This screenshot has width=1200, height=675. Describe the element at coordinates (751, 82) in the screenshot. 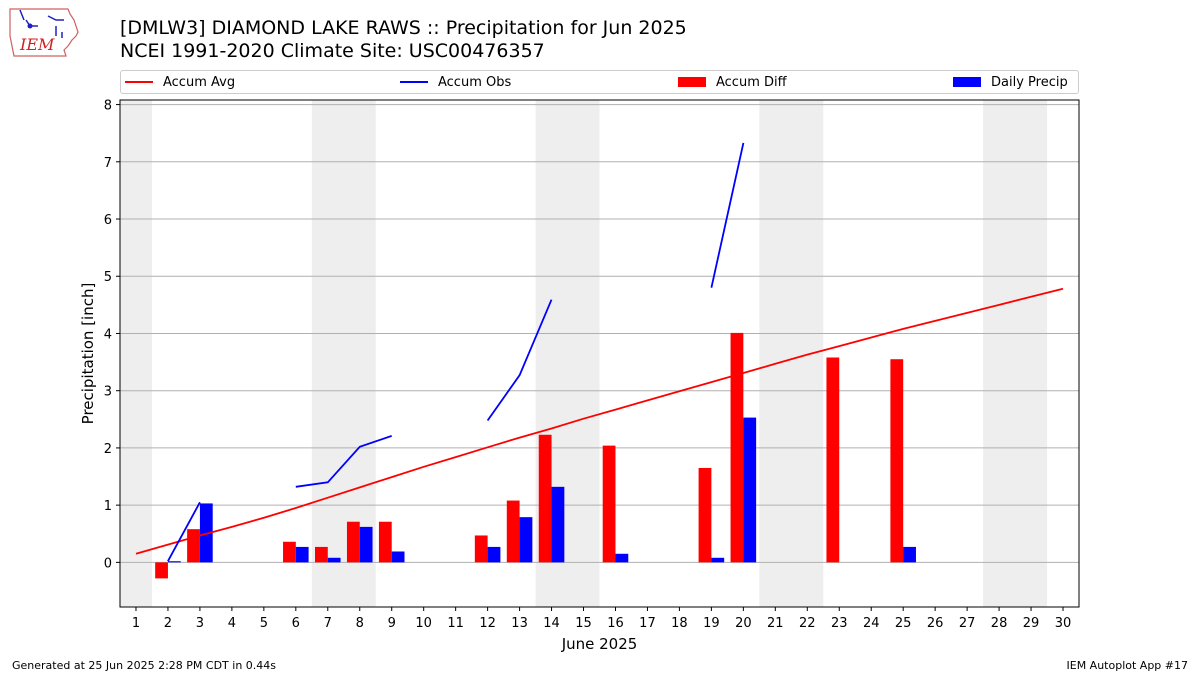

I see `legend-label: Accum Diff` at that location.